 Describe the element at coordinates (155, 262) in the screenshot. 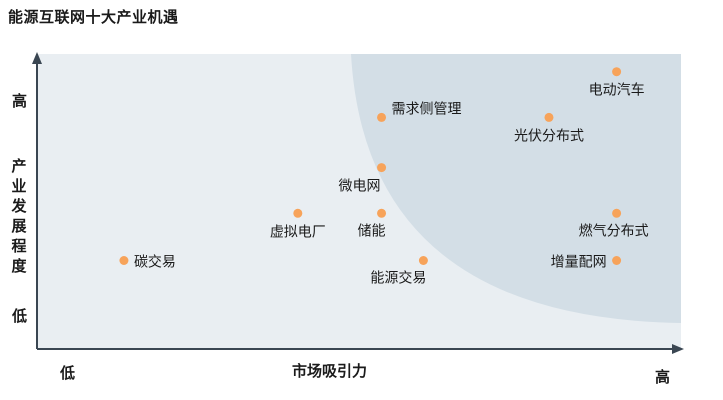

I see `data-point-label: 碳交易` at that location.